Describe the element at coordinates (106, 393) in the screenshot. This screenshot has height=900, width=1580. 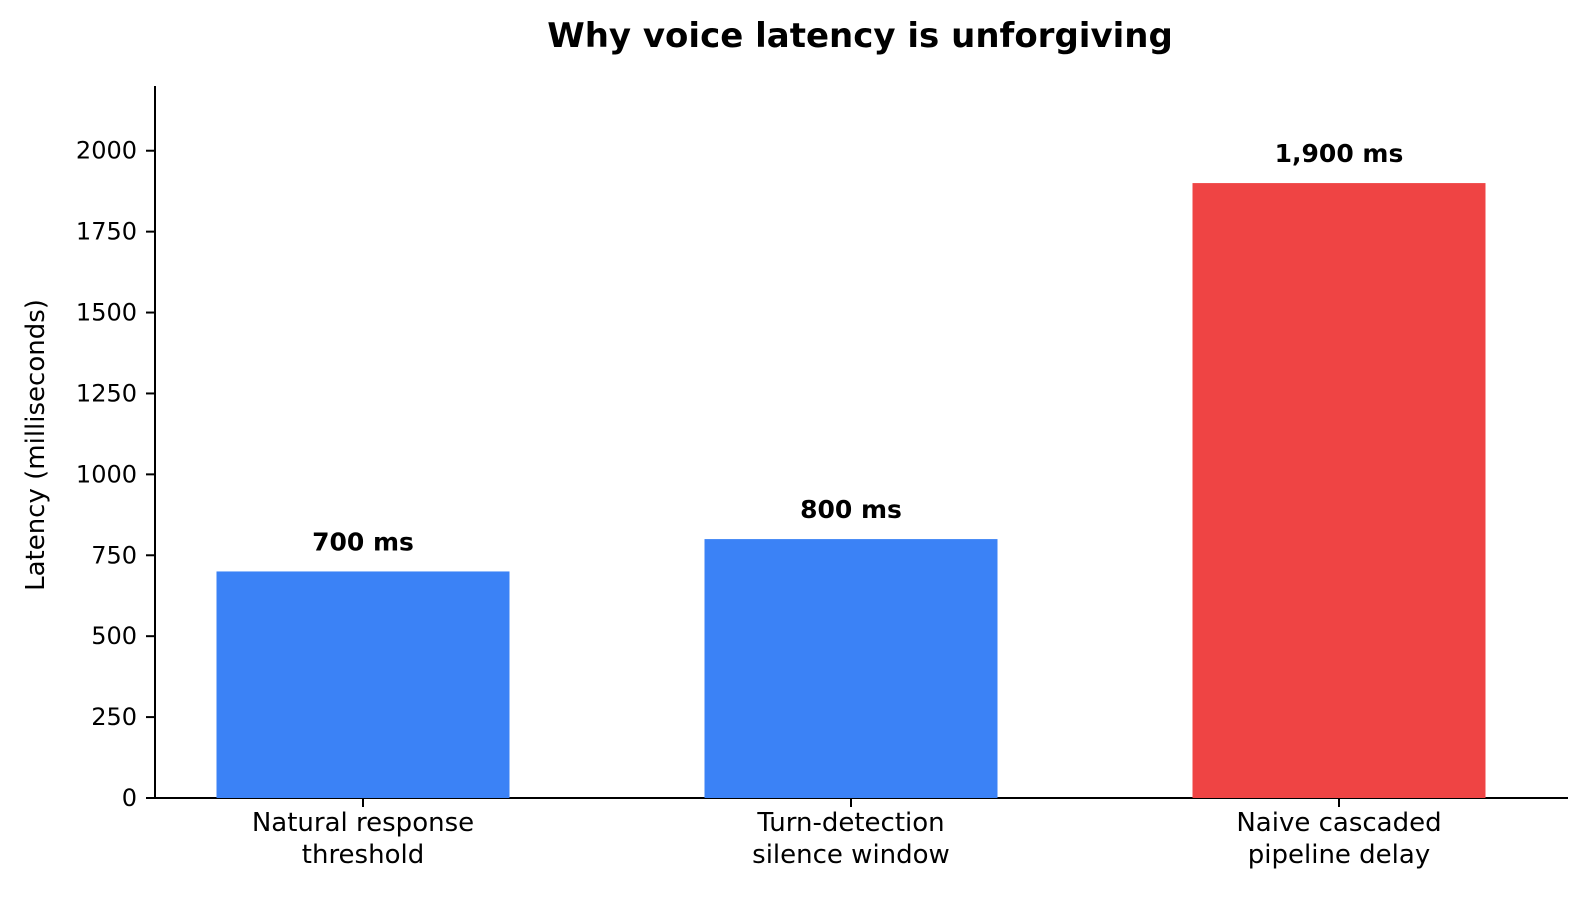
I see `y-tick-label: 1250` at that location.